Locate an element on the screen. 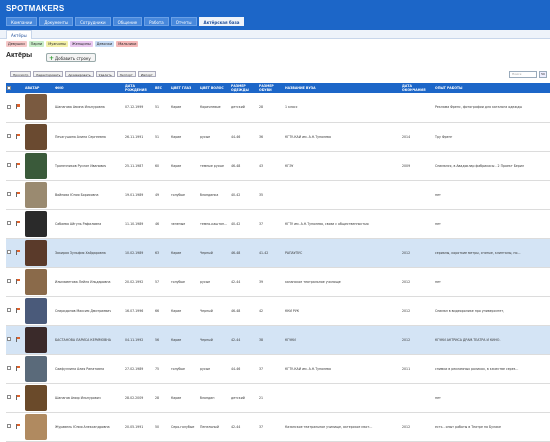 Image resolution: width=550 pixels, height=442 pixels. flag-cell is located at coordinates (19, 137).